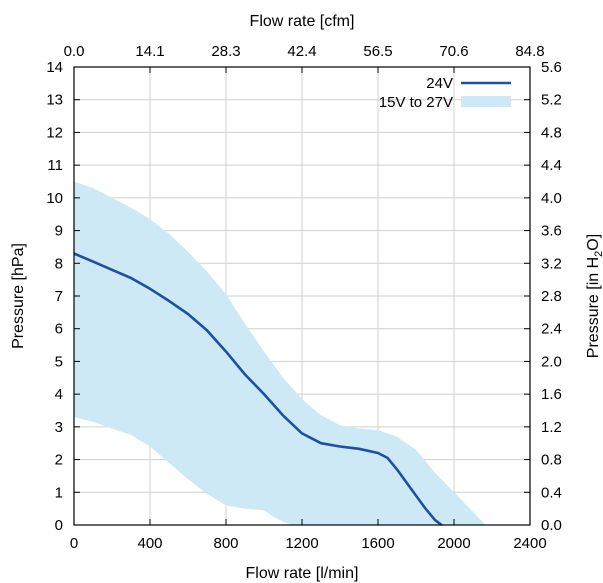  I want to click on x-tick-label: 0, so click(74, 543).